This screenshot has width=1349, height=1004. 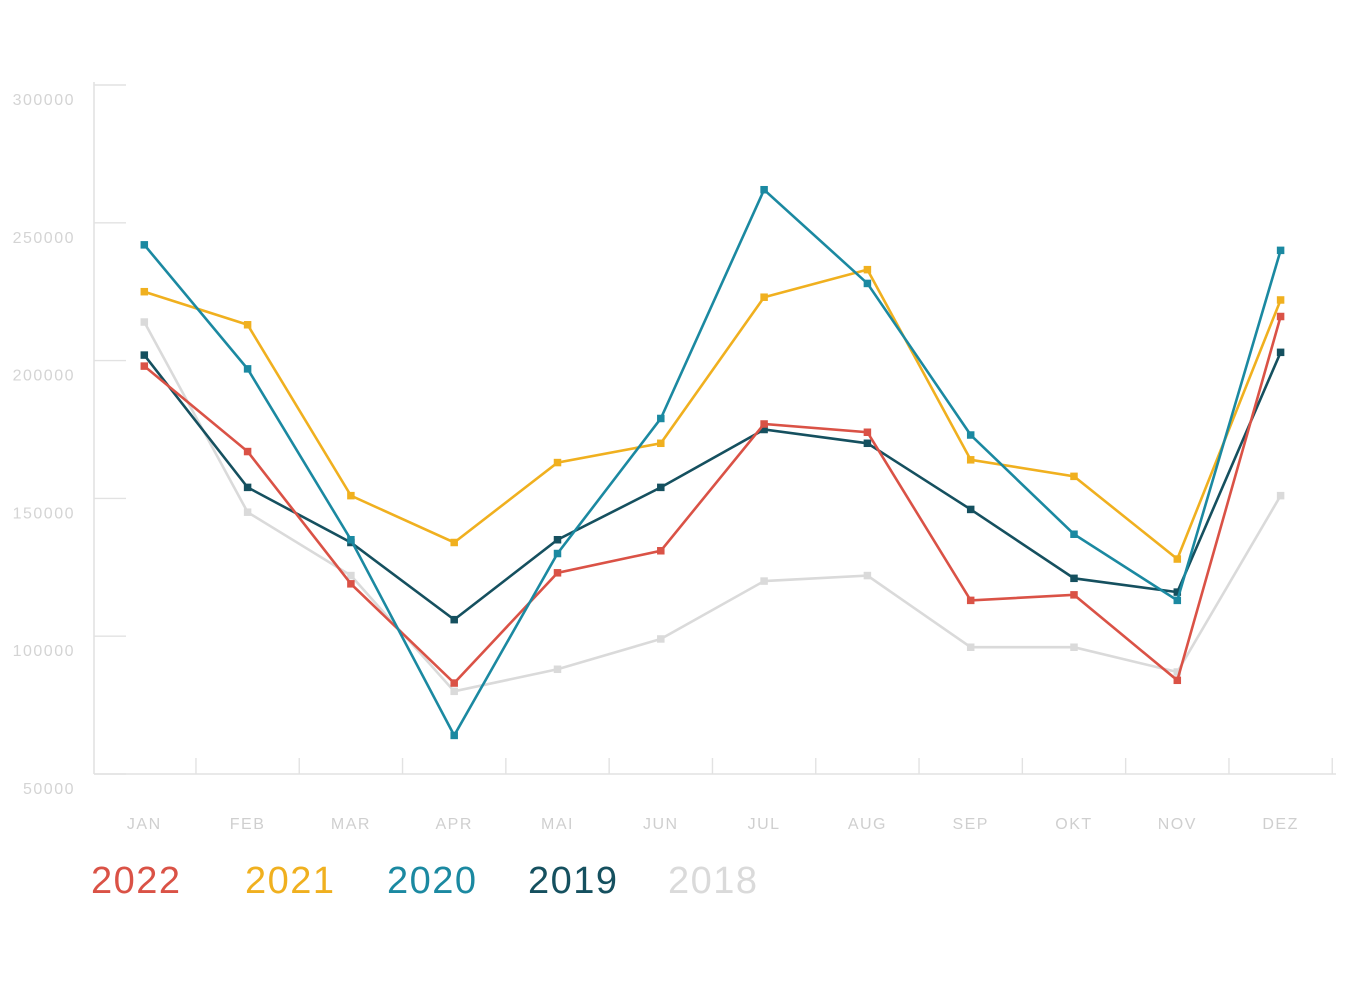 I want to click on y-tick-label: 300000, so click(x=44, y=100).